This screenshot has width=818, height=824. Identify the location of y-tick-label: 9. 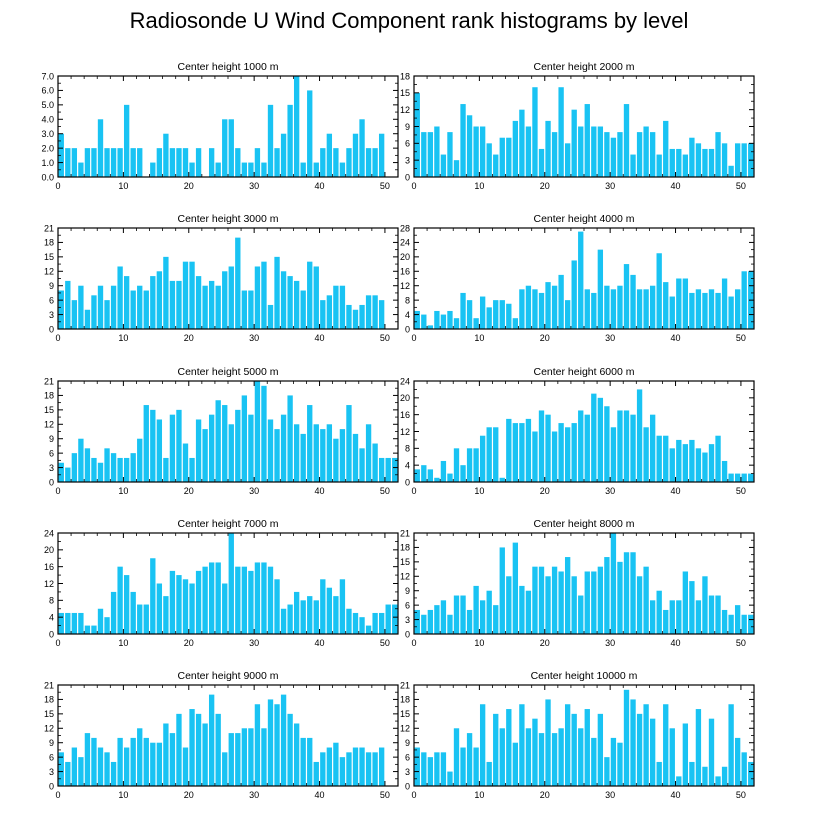
(51, 743).